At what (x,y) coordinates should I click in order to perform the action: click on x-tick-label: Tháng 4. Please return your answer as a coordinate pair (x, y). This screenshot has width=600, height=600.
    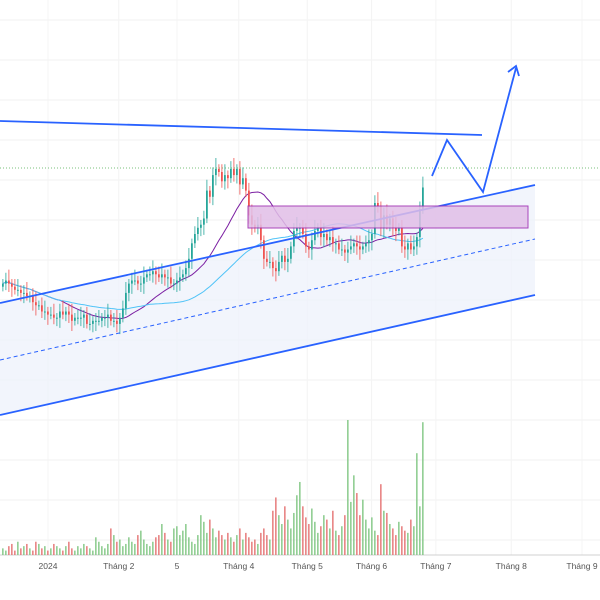
    Looking at the image, I should click on (238, 566).